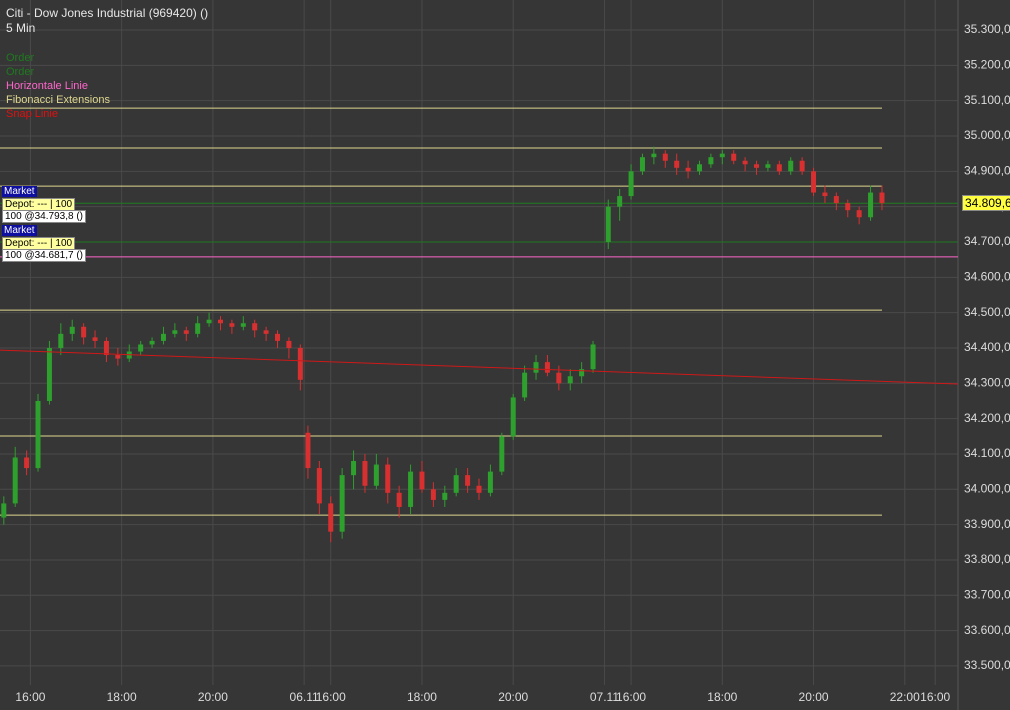 The height and width of the screenshot is (710, 1010). I want to click on chart-subtitle: 5 Min, so click(21, 28).